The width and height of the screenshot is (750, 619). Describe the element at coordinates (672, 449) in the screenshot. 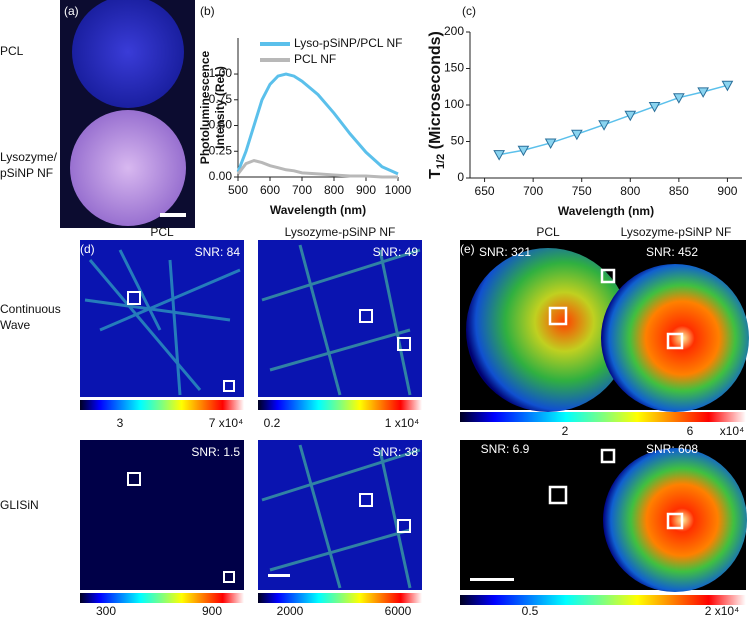

I see `snr-label: SNR: 608` at that location.